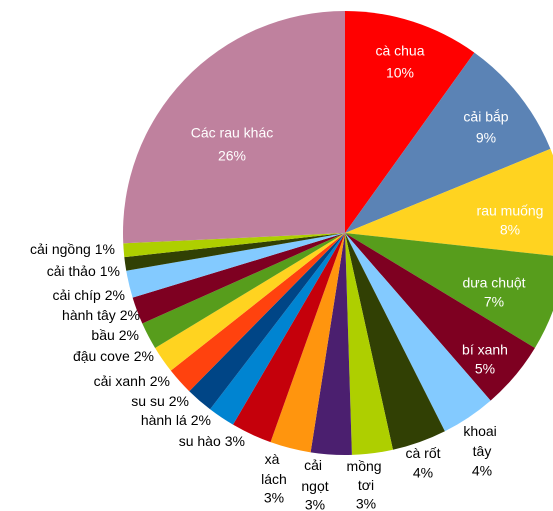 The width and height of the screenshot is (553, 511). Describe the element at coordinates (200, 441) in the screenshot. I see `slice-name: su hào` at that location.